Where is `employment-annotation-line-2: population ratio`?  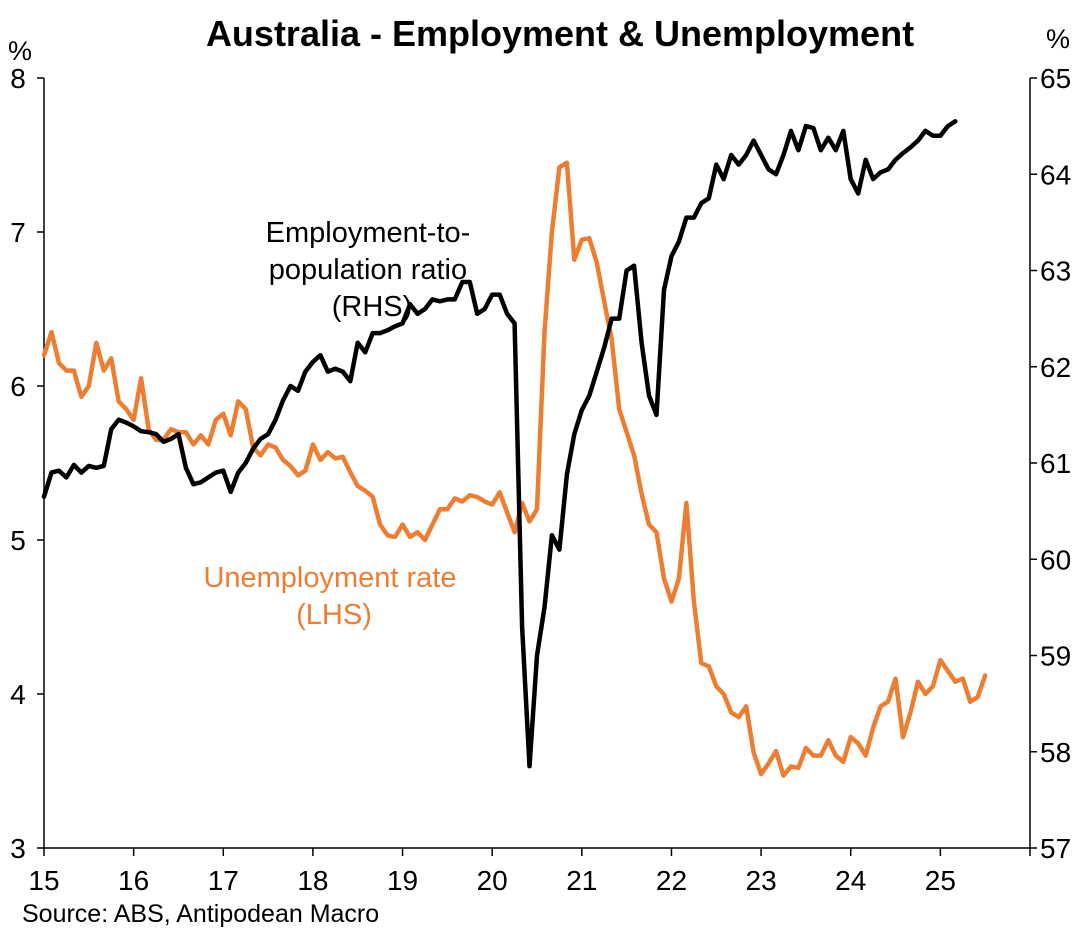 employment-annotation-line-2: population ratio is located at coordinates (368, 270).